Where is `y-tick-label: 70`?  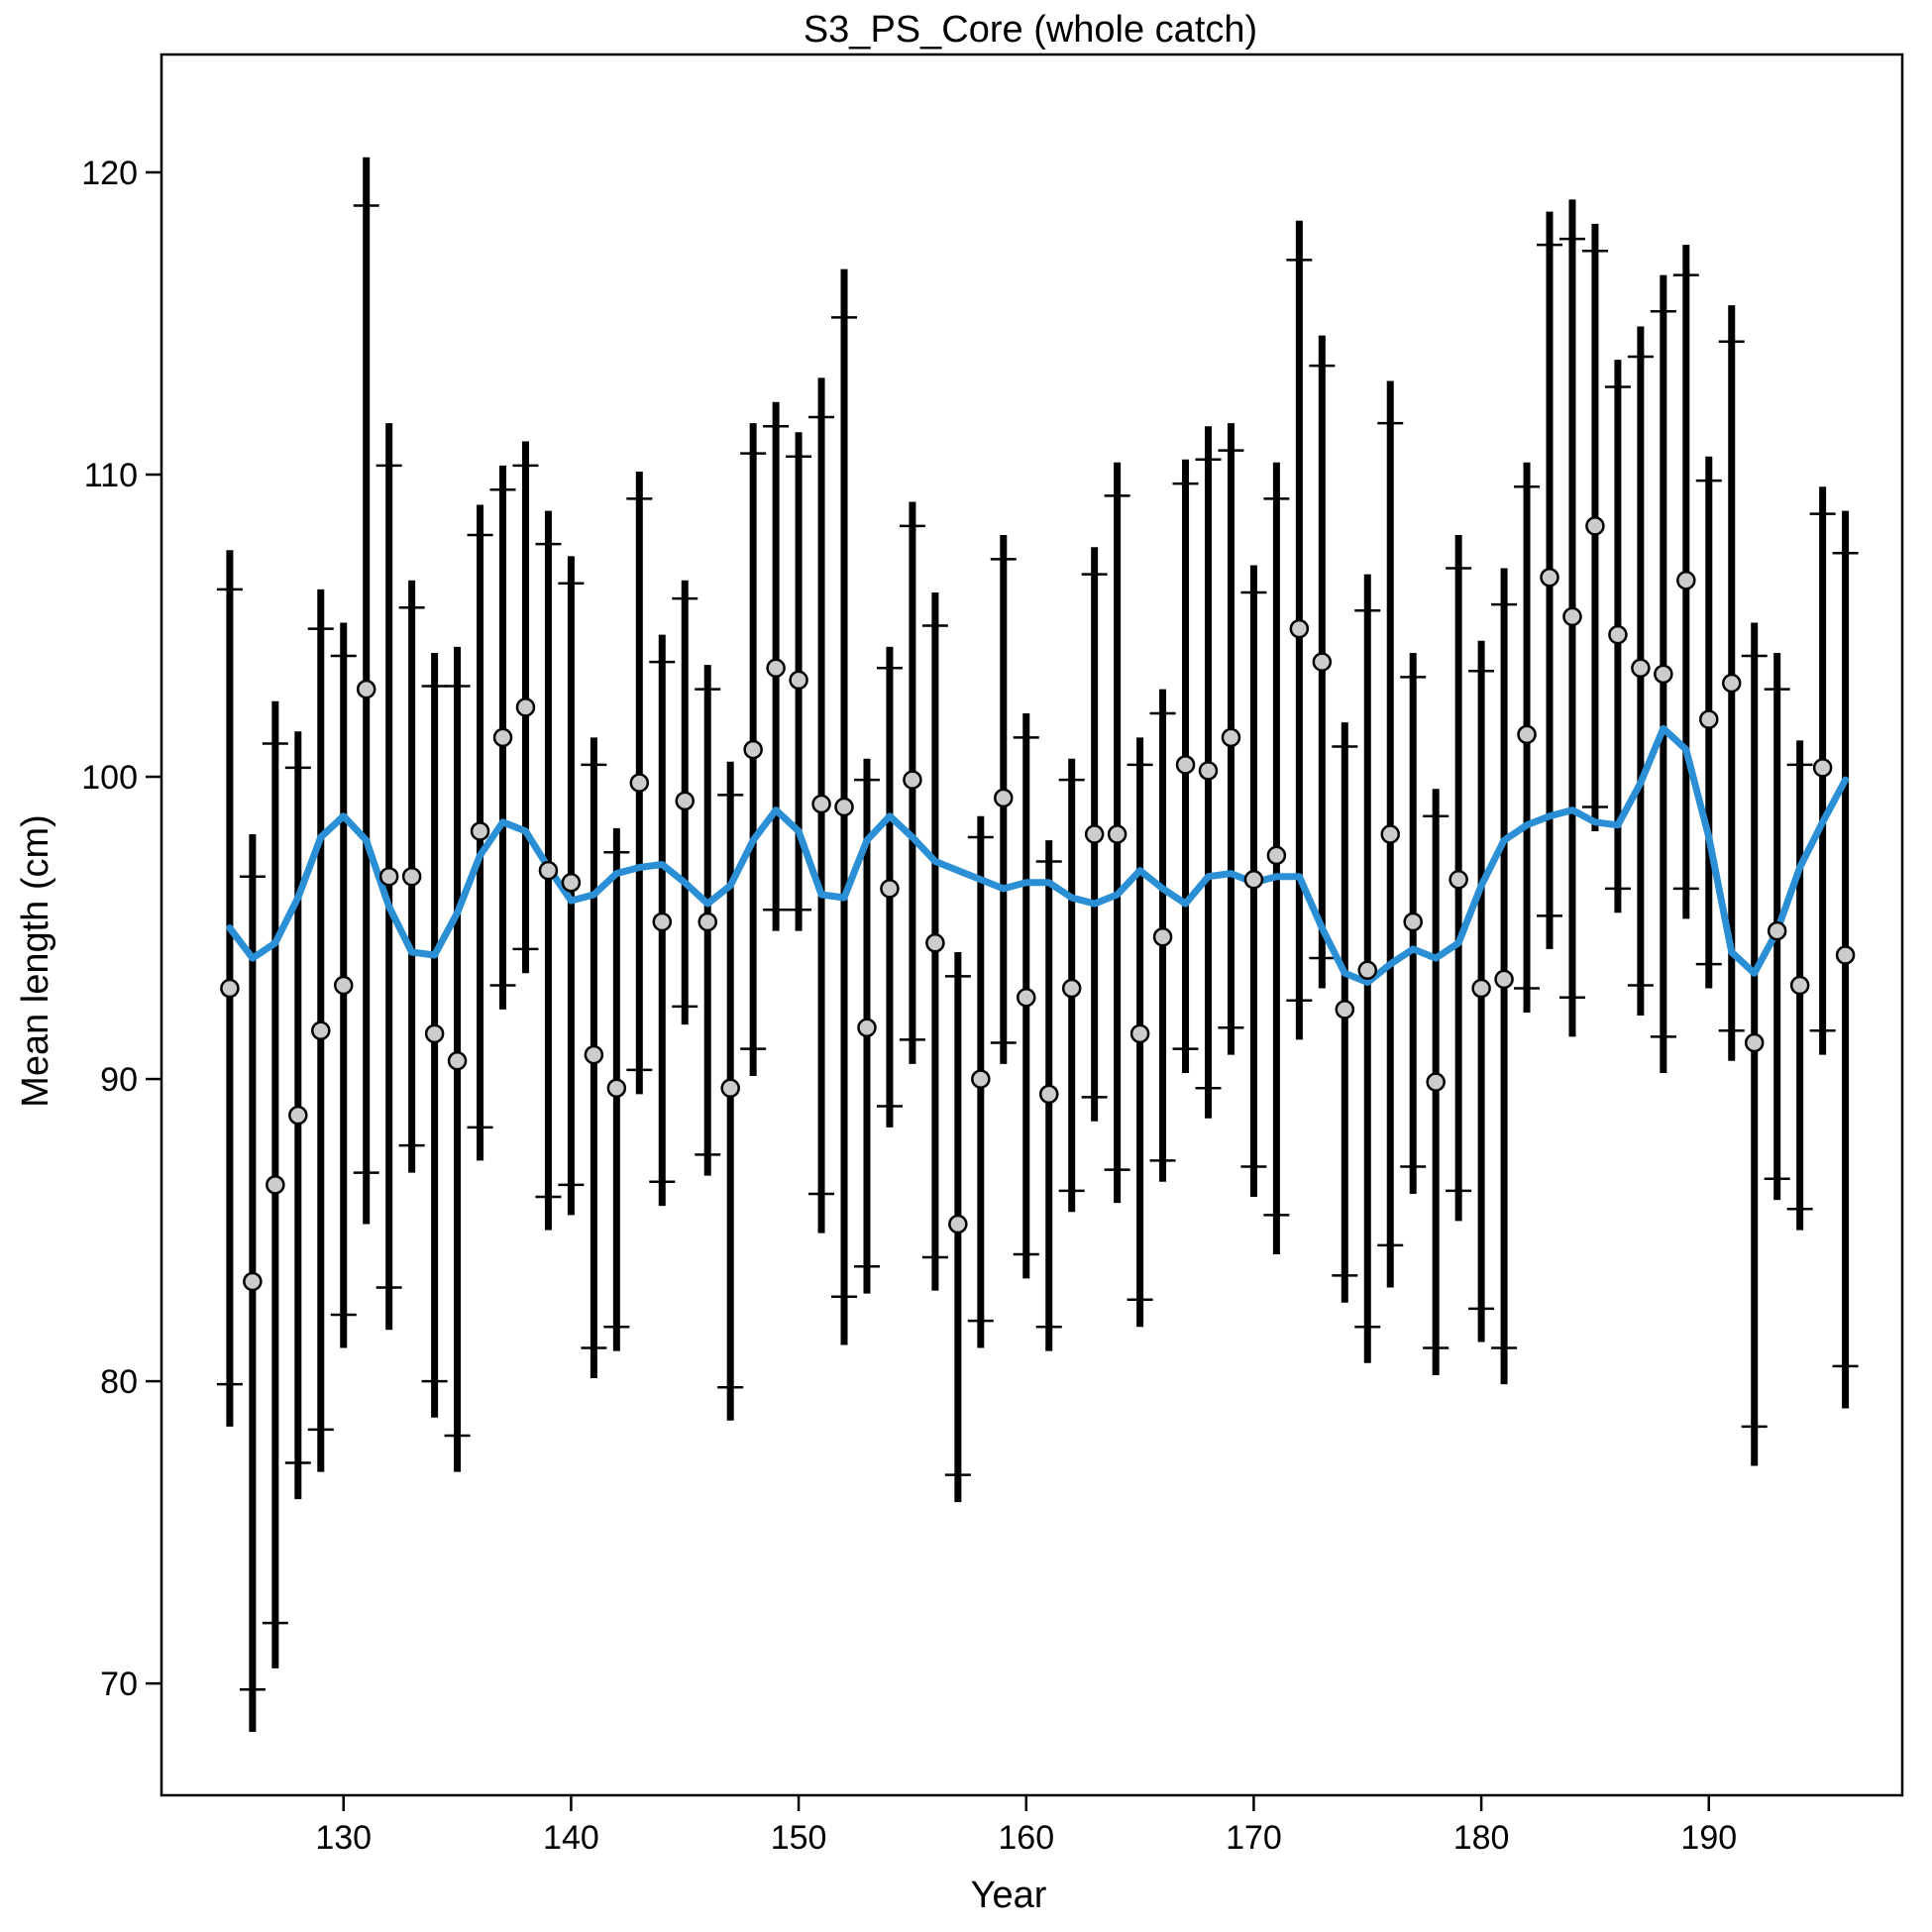
y-tick-label: 70 is located at coordinates (119, 1684).